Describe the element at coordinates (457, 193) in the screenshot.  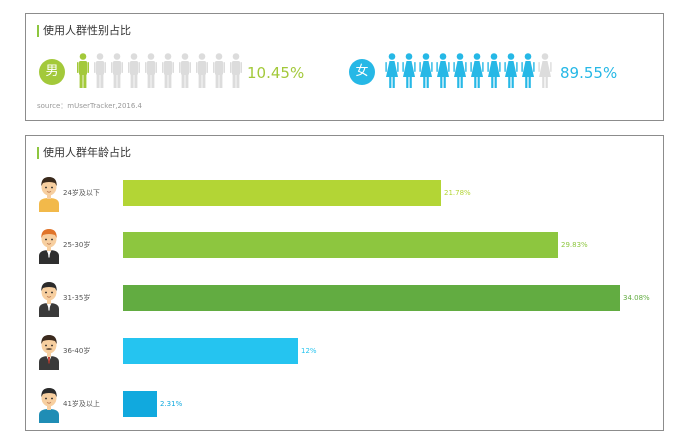
I see `age-bar-value-label: 21.78%` at that location.